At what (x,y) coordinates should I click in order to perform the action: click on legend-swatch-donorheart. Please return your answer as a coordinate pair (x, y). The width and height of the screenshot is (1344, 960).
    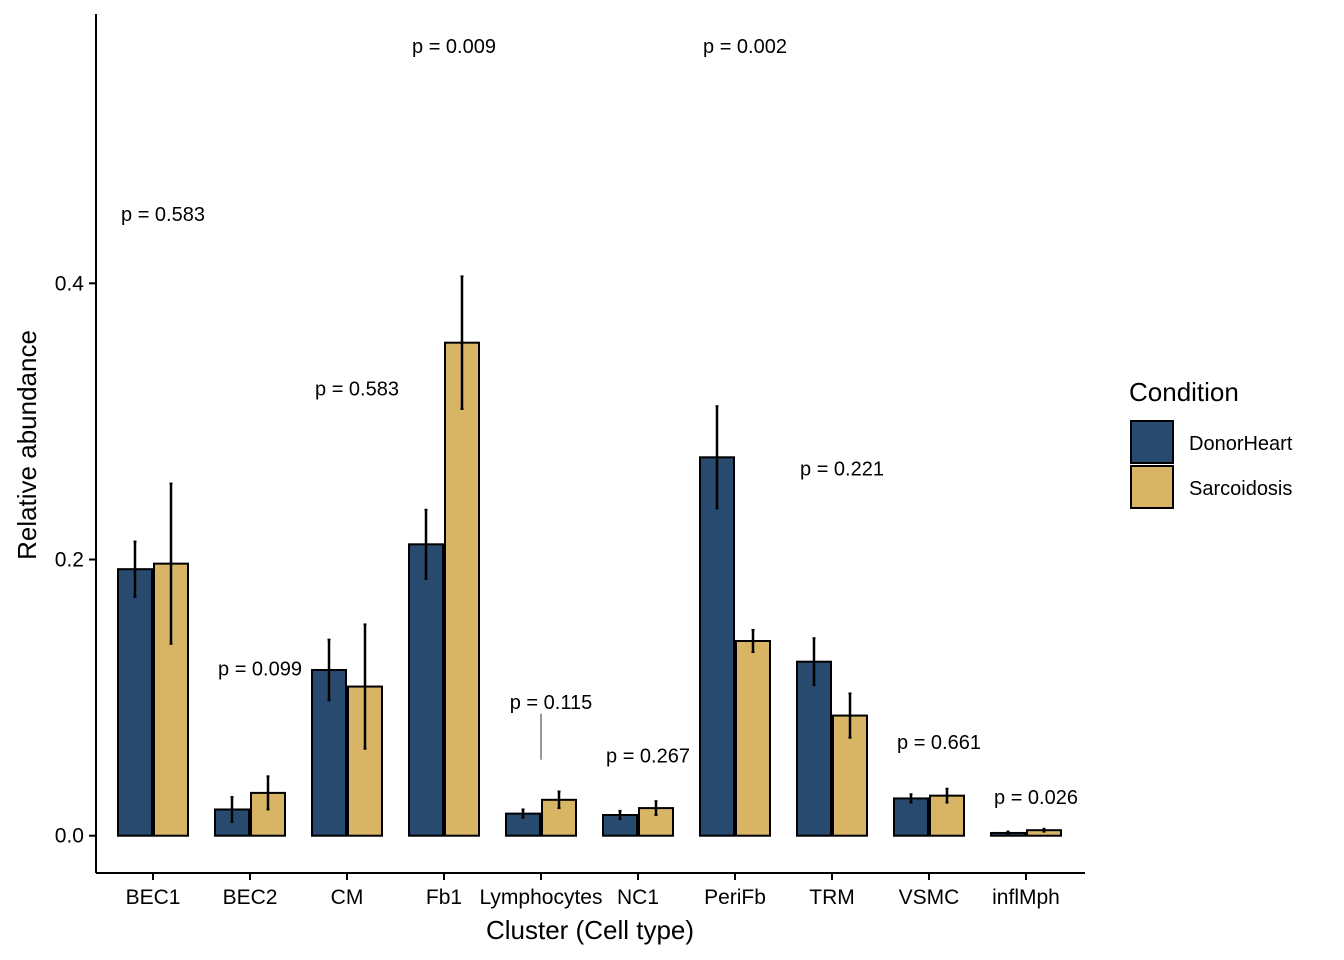
    Looking at the image, I should click on (1152, 442).